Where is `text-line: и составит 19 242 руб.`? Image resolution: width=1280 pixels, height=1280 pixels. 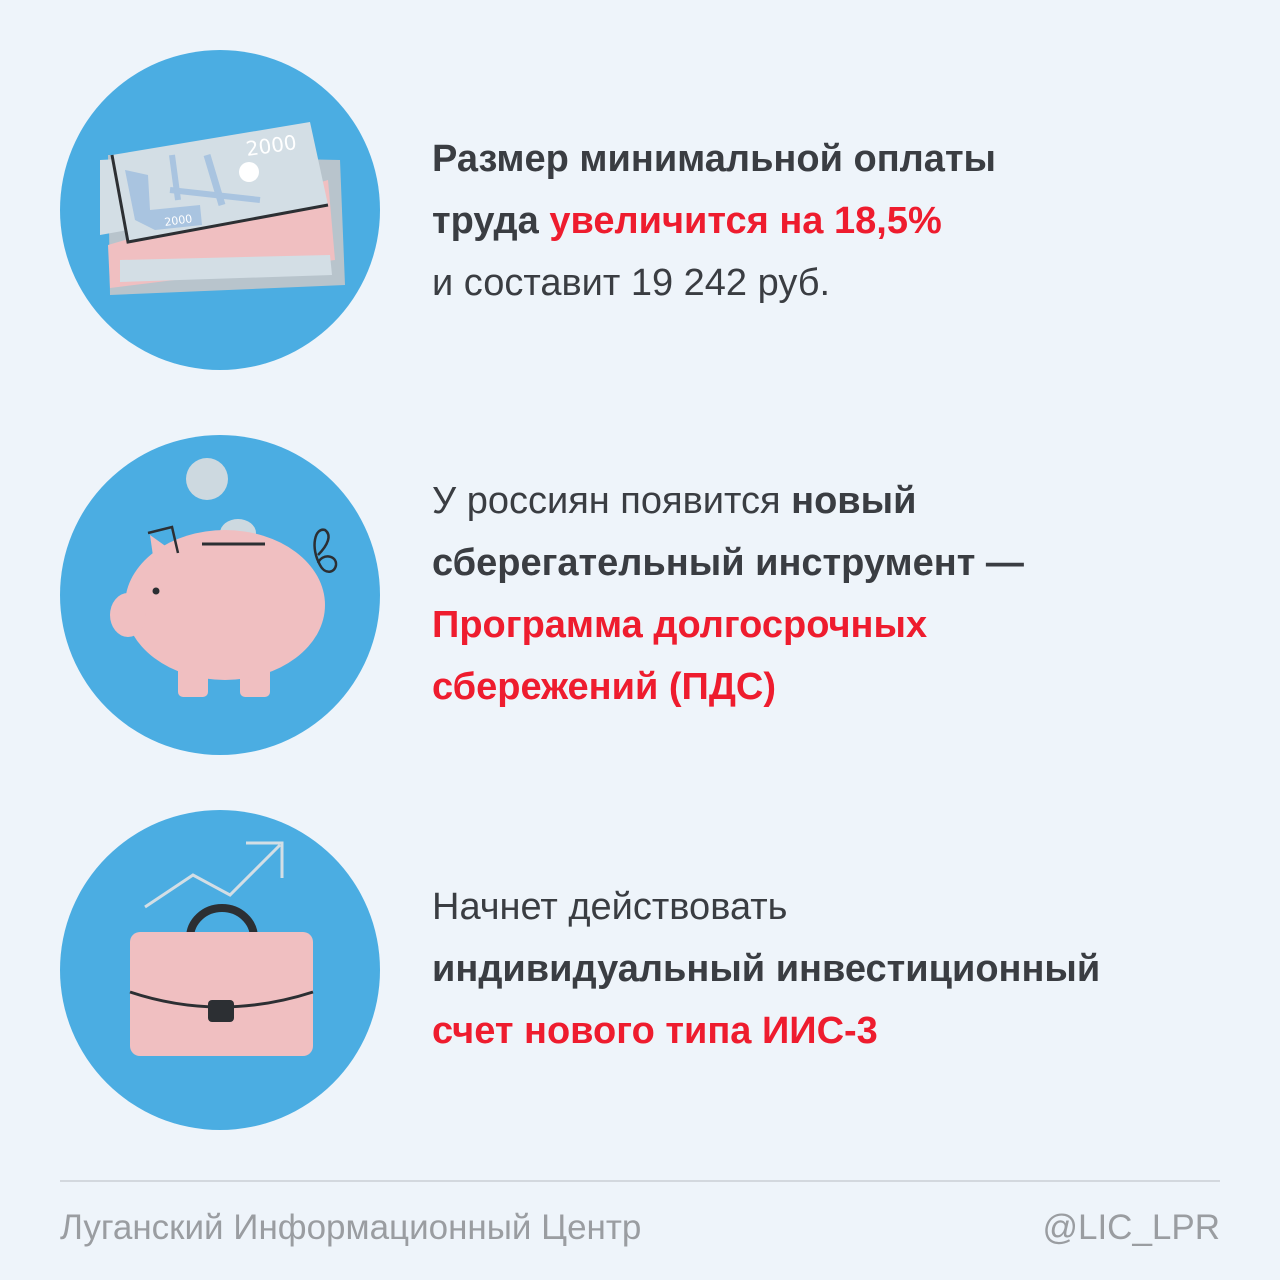 text-line: и составит 19 242 руб. is located at coordinates (631, 283).